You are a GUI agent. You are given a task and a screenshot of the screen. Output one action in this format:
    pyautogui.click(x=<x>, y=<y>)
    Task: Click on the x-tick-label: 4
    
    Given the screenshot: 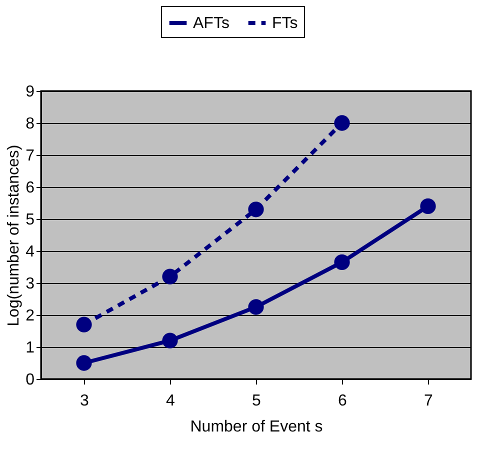 What is the action you would take?
    pyautogui.click(x=171, y=401)
    